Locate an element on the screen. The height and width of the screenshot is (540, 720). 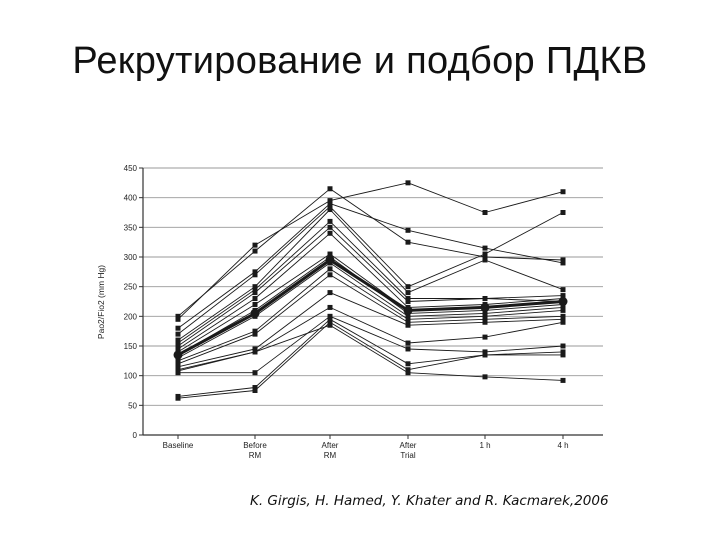
y-tick-label: 150 is located at coordinates (131, 346).